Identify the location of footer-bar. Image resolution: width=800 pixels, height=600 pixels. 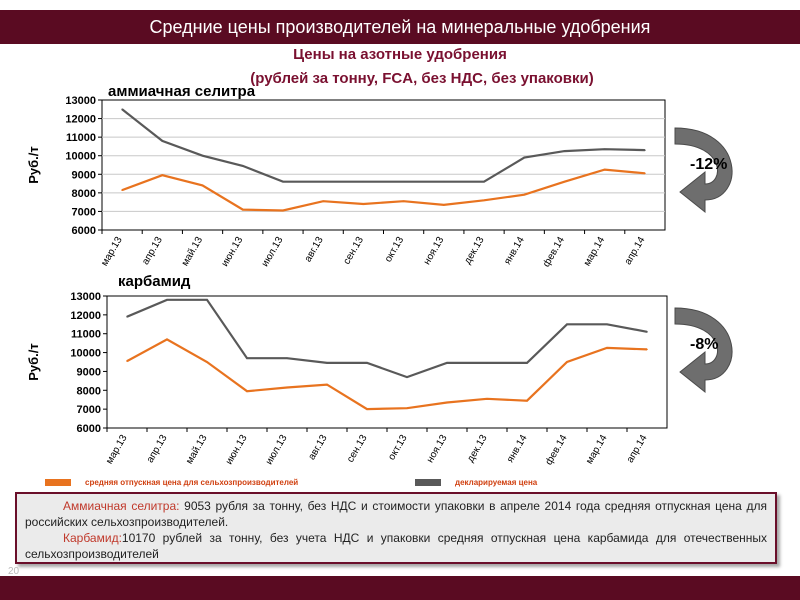
(400, 588).